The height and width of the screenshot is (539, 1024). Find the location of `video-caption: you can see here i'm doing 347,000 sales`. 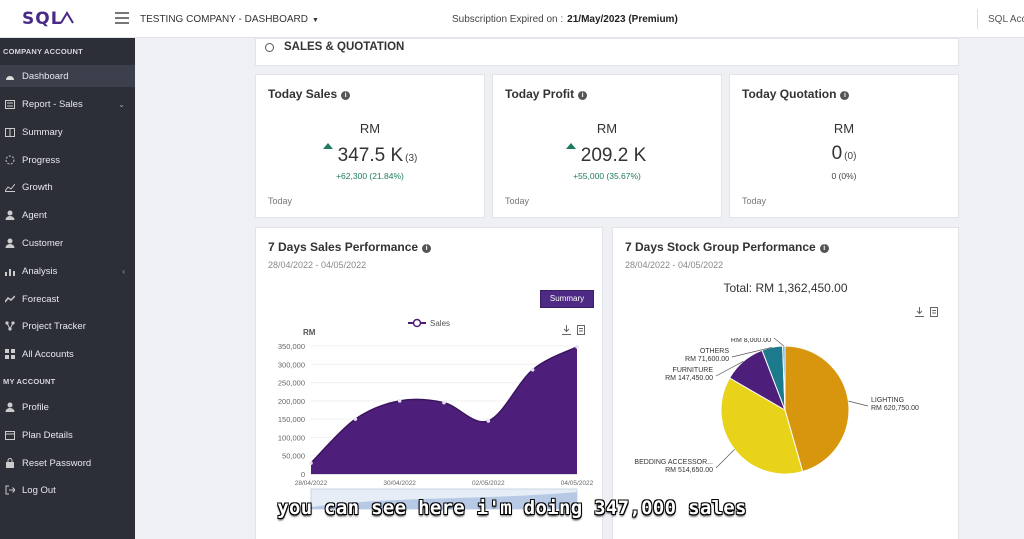

video-caption: you can see here i'm doing 347,000 sales is located at coordinates (512, 508).